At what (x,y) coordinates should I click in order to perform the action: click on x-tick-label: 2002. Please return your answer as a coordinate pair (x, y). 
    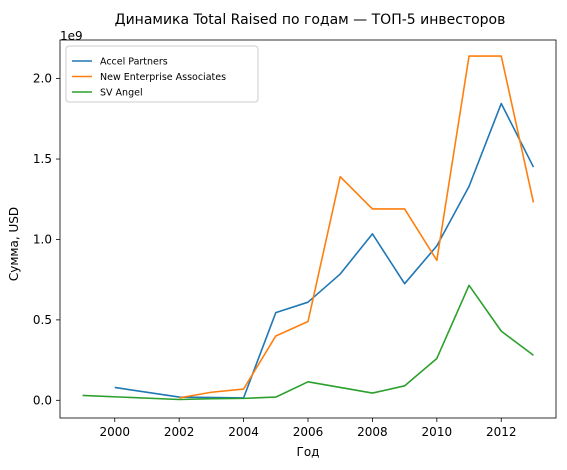
    Looking at the image, I should click on (179, 432).